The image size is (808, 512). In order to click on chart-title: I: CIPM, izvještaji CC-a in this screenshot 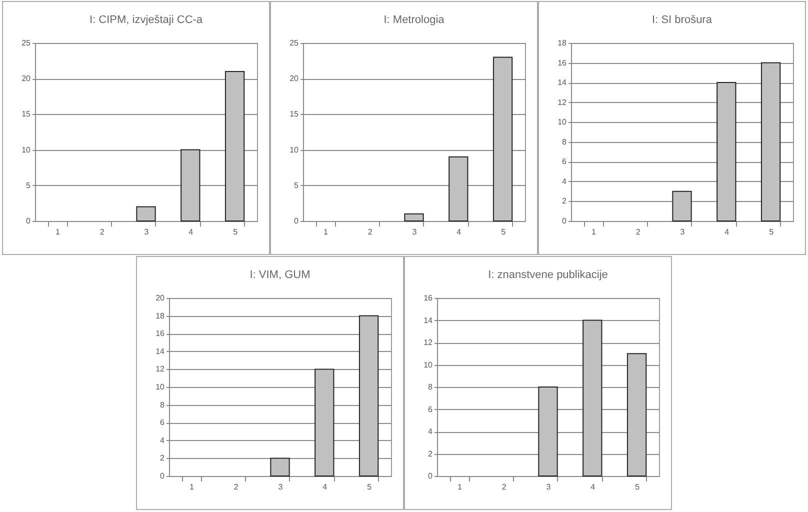, I will do `click(146, 20)`.